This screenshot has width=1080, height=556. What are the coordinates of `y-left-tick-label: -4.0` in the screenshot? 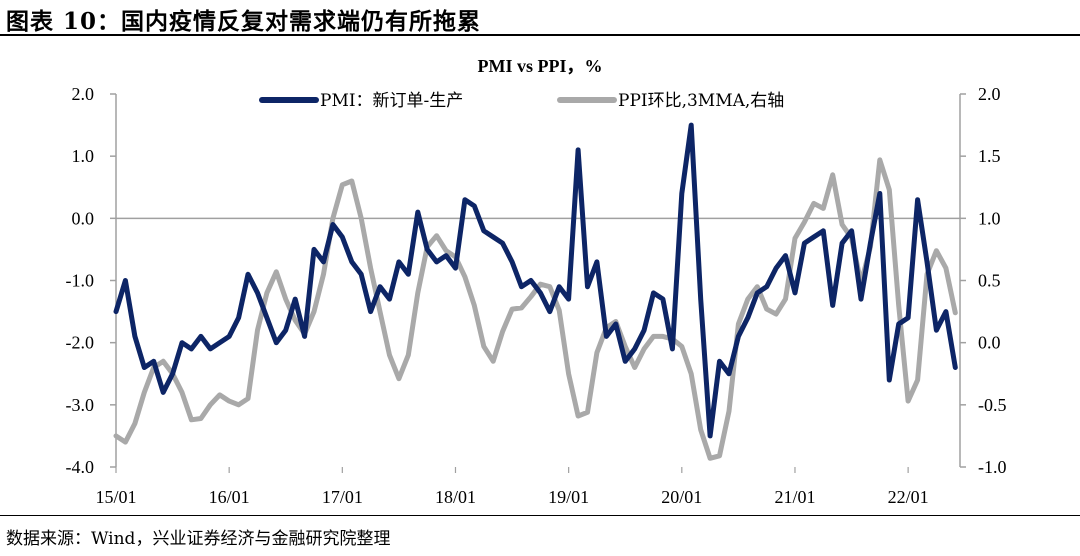 It's located at (80, 467).